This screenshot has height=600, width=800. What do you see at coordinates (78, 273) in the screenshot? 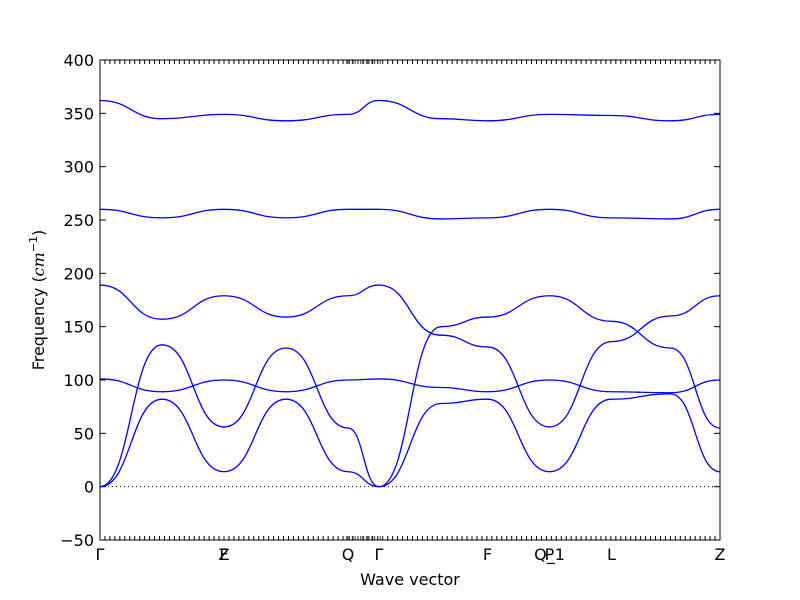
I see `y-tick-label: 200` at bounding box center [78, 273].